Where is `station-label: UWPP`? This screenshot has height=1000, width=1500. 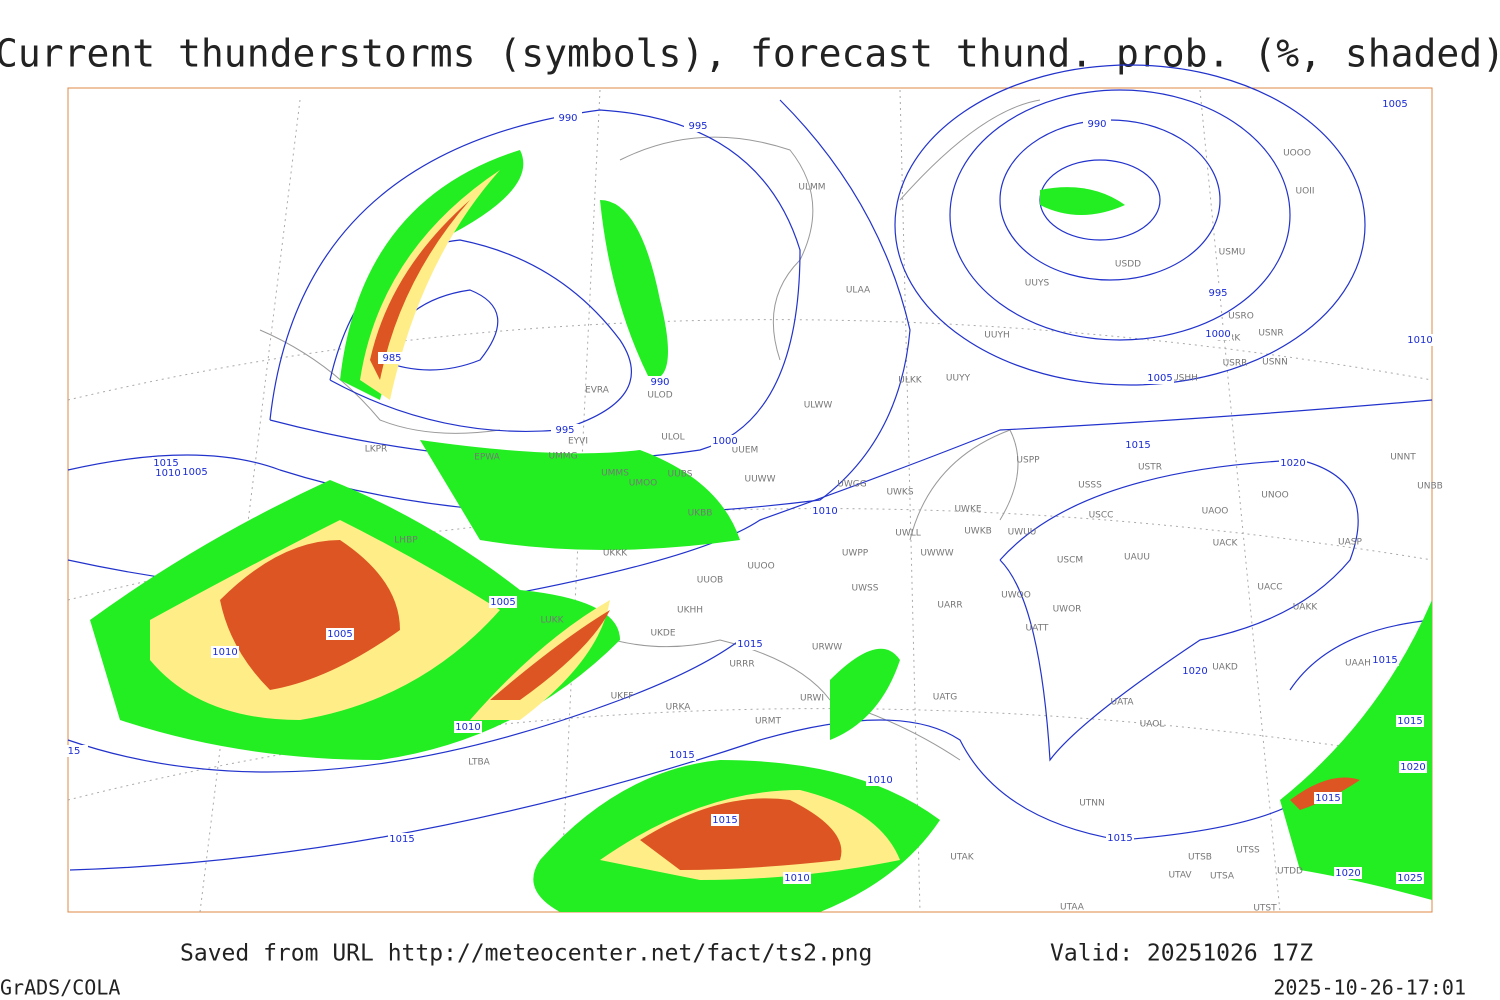
station-label: UWPP is located at coordinates (855, 554).